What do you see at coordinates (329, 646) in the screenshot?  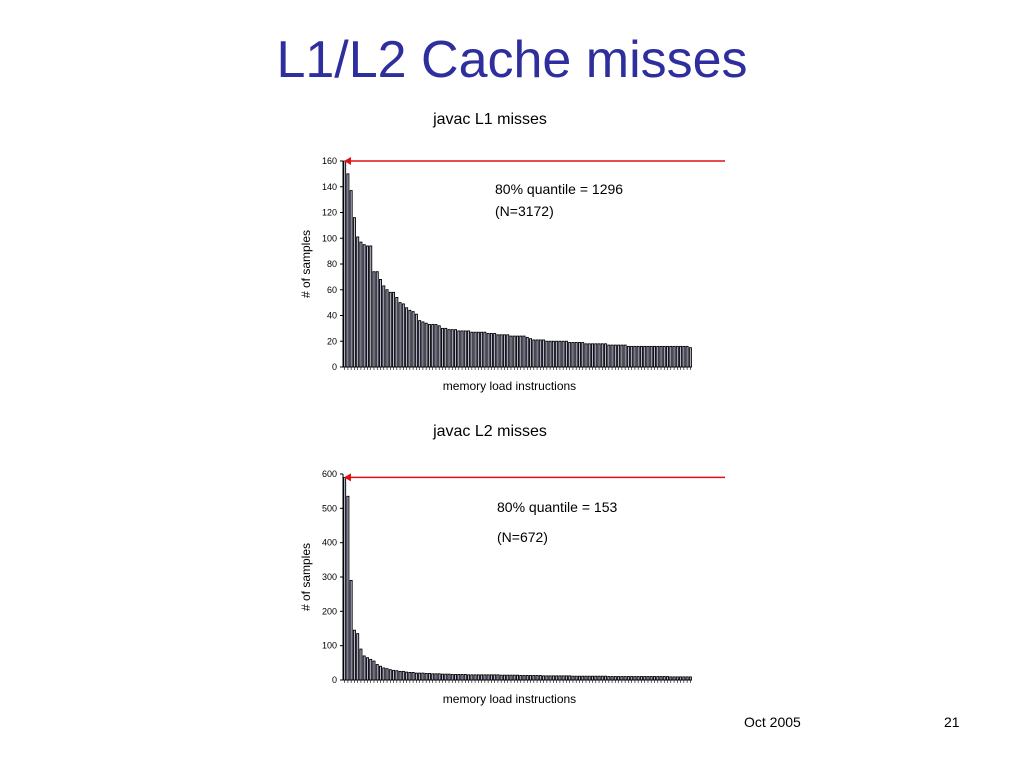 I see `chart2-y-tick-label: 100` at bounding box center [329, 646].